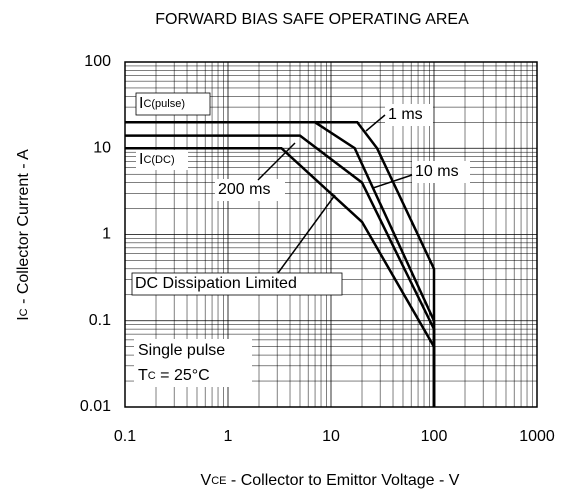  I want to click on x-tick-label: 100, so click(434, 436).